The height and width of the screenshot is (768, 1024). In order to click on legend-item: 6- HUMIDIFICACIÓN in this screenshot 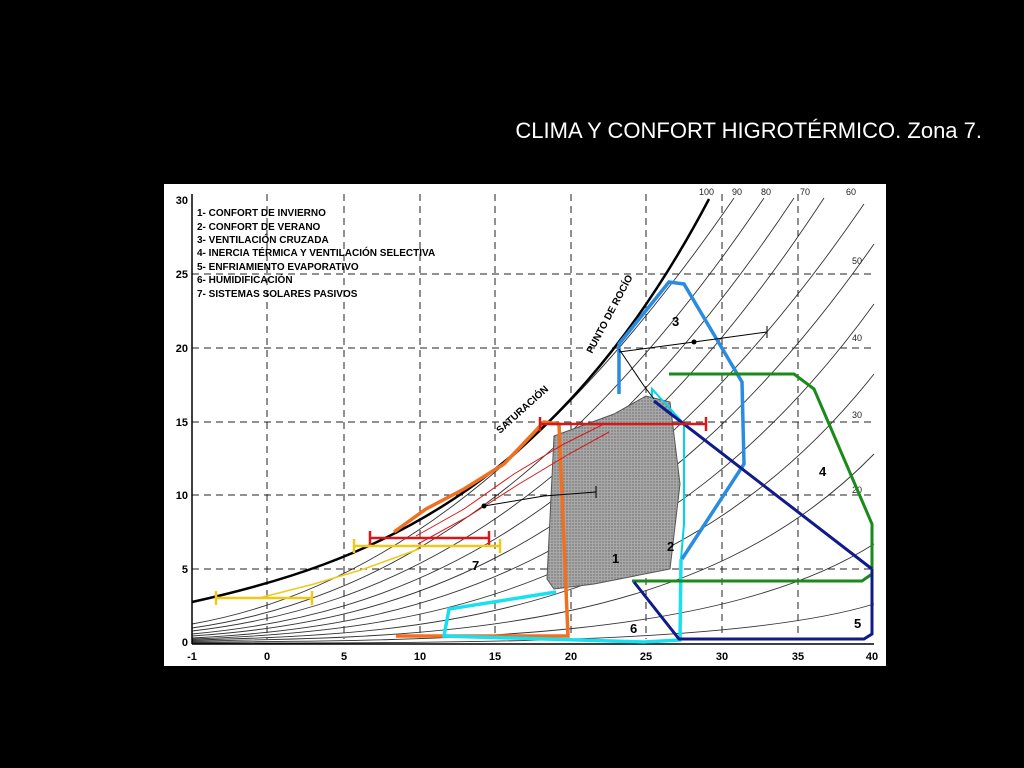, I will do `click(245, 279)`.